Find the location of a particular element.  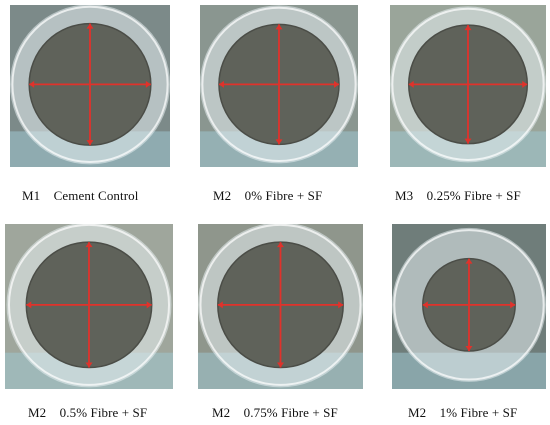

photo-m2-0-5-fibre-sf is located at coordinates (89, 306).